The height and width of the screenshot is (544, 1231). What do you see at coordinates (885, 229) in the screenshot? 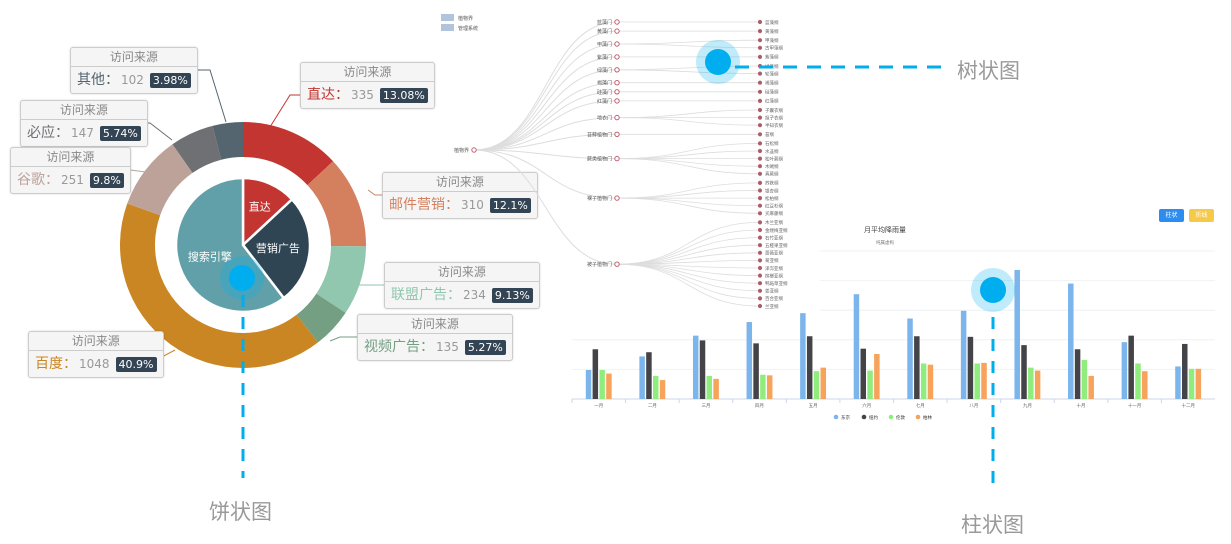
I see `chart-title: 月平均降雨量` at bounding box center [885, 229].